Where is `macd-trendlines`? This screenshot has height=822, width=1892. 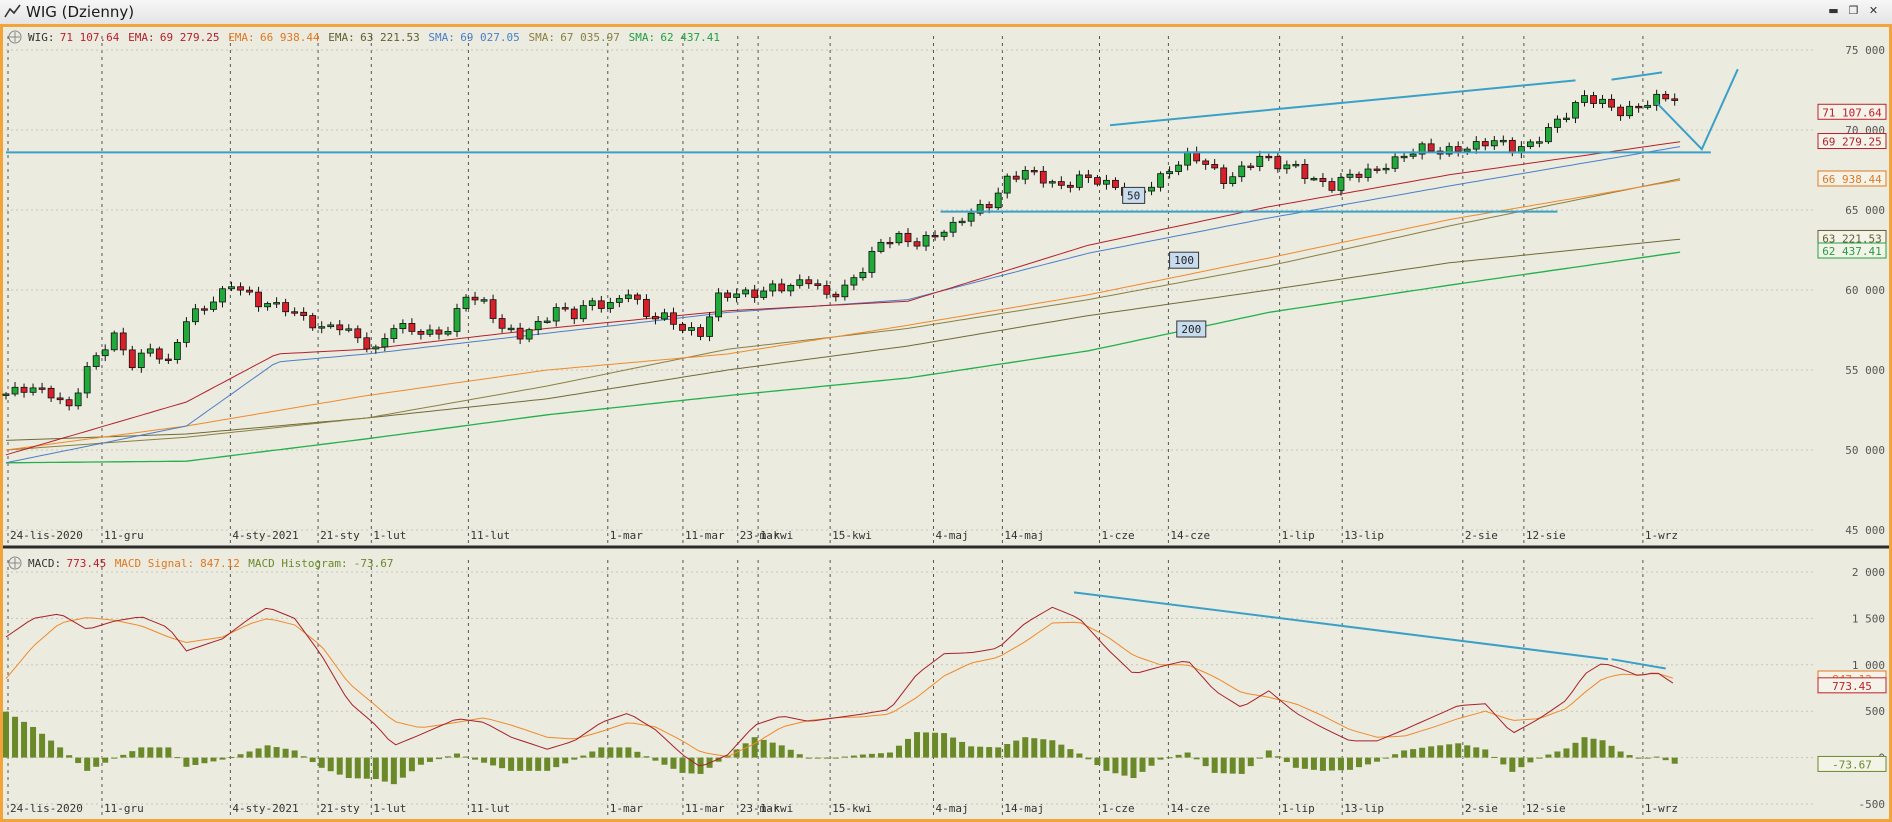 macd-trendlines is located at coordinates (1369, 630).